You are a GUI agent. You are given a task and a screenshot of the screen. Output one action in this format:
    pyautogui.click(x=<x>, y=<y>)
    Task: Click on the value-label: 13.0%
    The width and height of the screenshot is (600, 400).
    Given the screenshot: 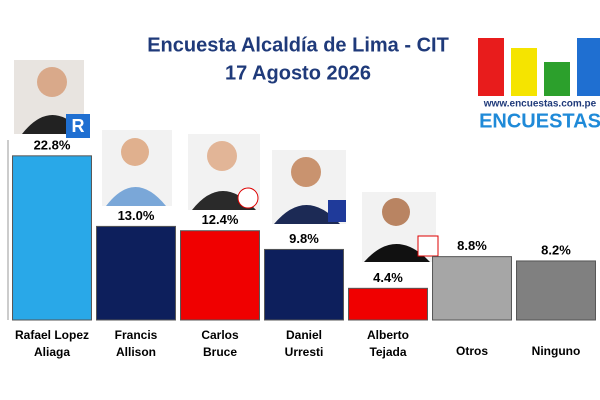 What is the action you would take?
    pyautogui.click(x=136, y=215)
    